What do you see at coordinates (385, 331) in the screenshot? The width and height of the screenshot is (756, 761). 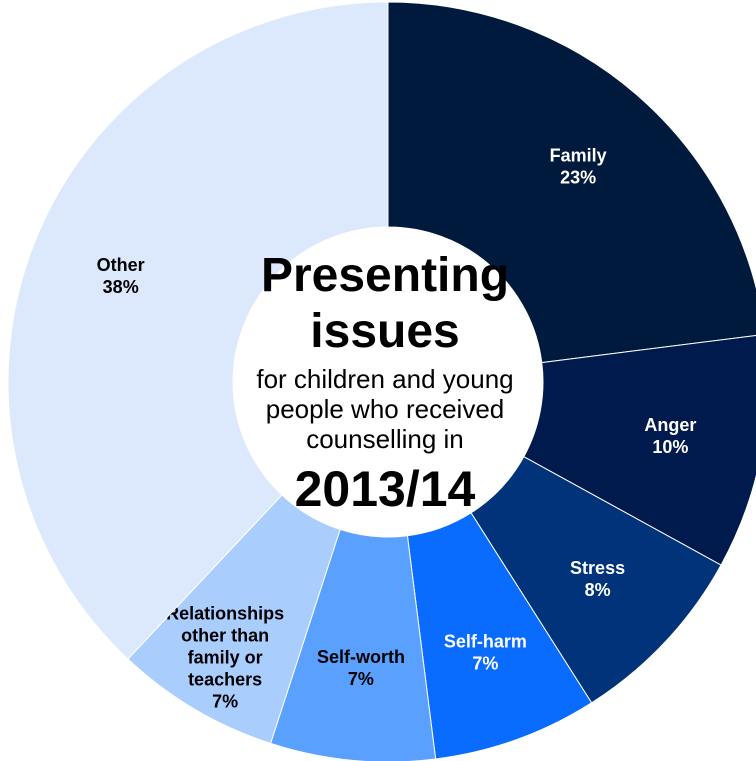 I see `chart-title-line-2: issues` at bounding box center [385, 331].